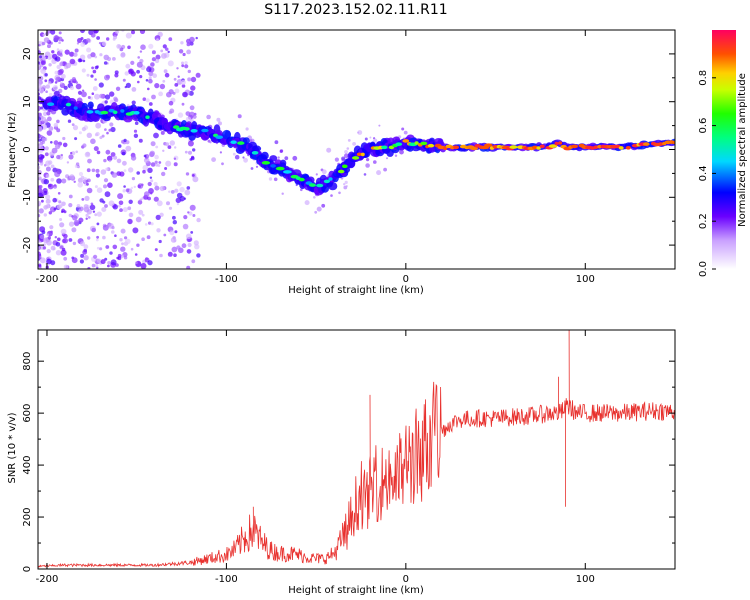 This screenshot has width=750, height=600. What do you see at coordinates (27, 197) in the screenshot?
I see `y-tick-label: -10` at bounding box center [27, 197].